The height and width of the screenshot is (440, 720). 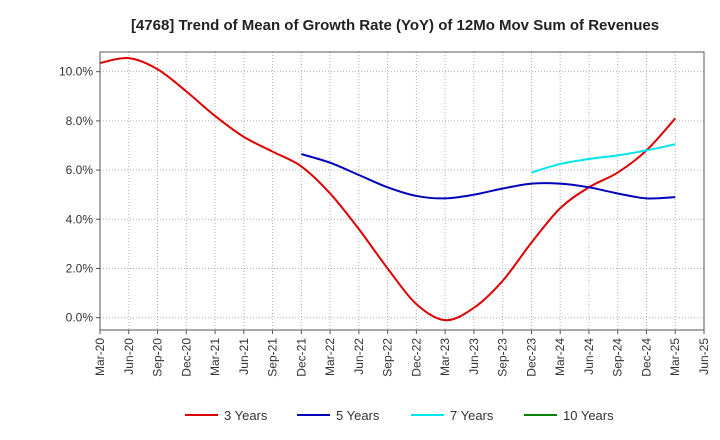 What do you see at coordinates (100, 357) in the screenshot?
I see `x-tick-label: Mar-20` at bounding box center [100, 357].